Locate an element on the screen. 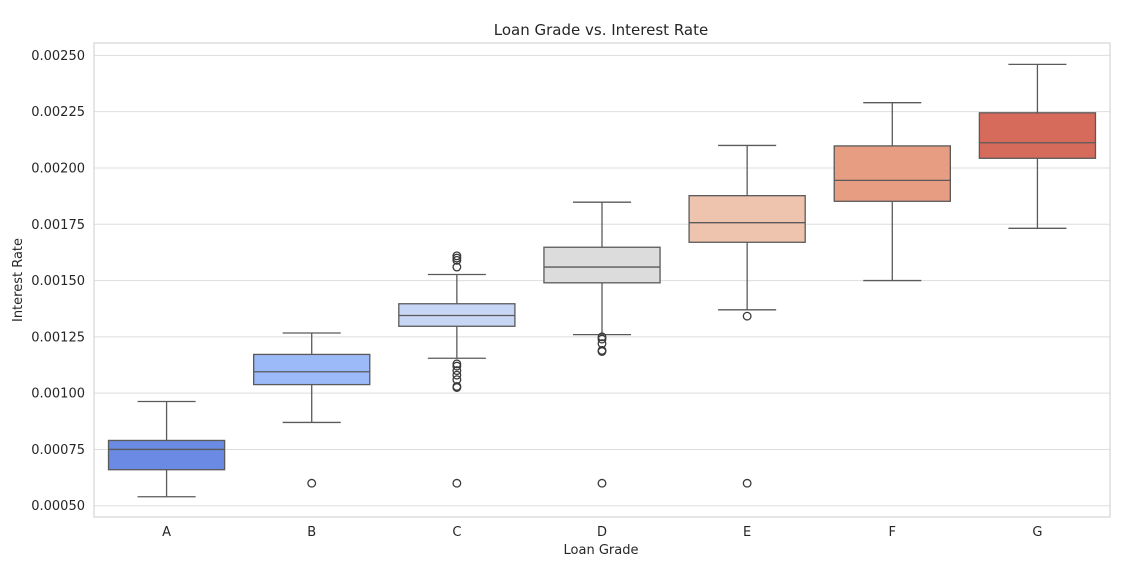 This screenshot has width=1127, height=566. y-tick-label: 0.00075 is located at coordinates (58, 450).